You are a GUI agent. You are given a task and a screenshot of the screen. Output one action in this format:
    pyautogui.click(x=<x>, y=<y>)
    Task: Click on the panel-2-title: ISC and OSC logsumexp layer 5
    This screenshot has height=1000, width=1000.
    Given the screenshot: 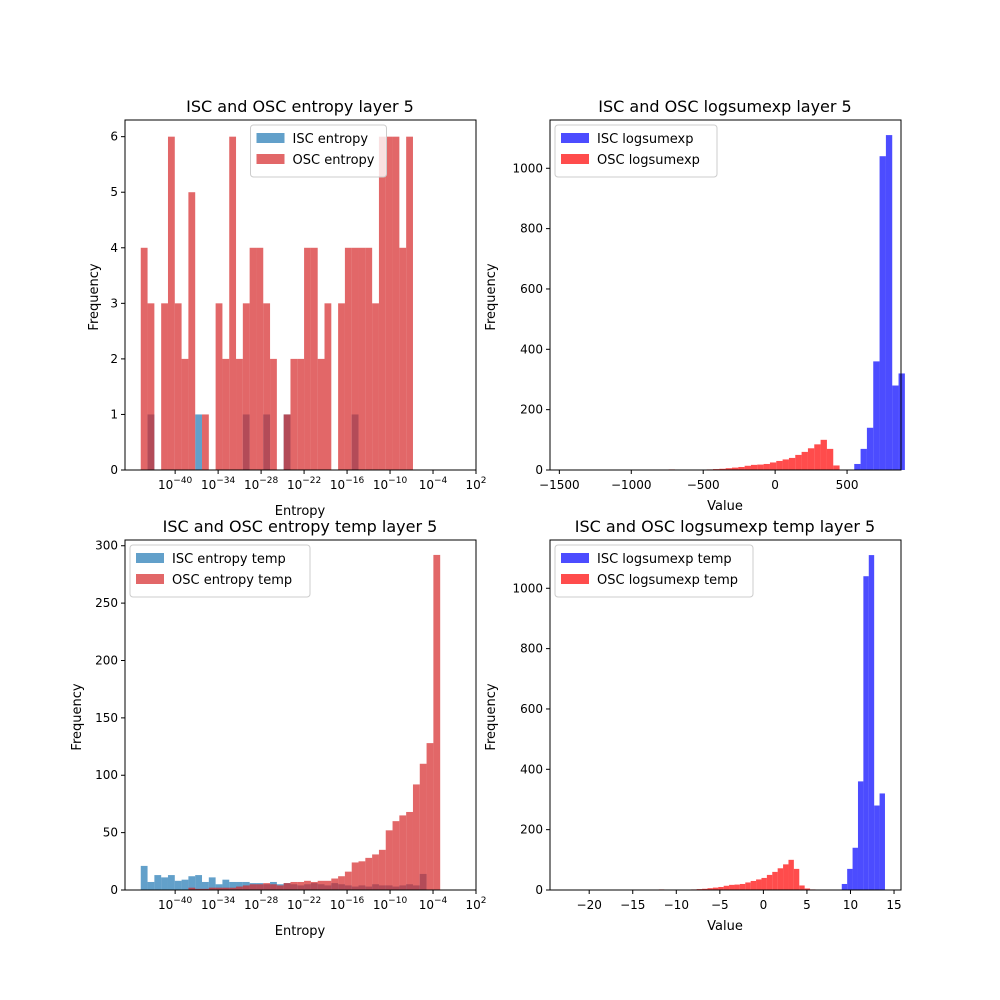 What is the action you would take?
    pyautogui.click(x=724, y=106)
    